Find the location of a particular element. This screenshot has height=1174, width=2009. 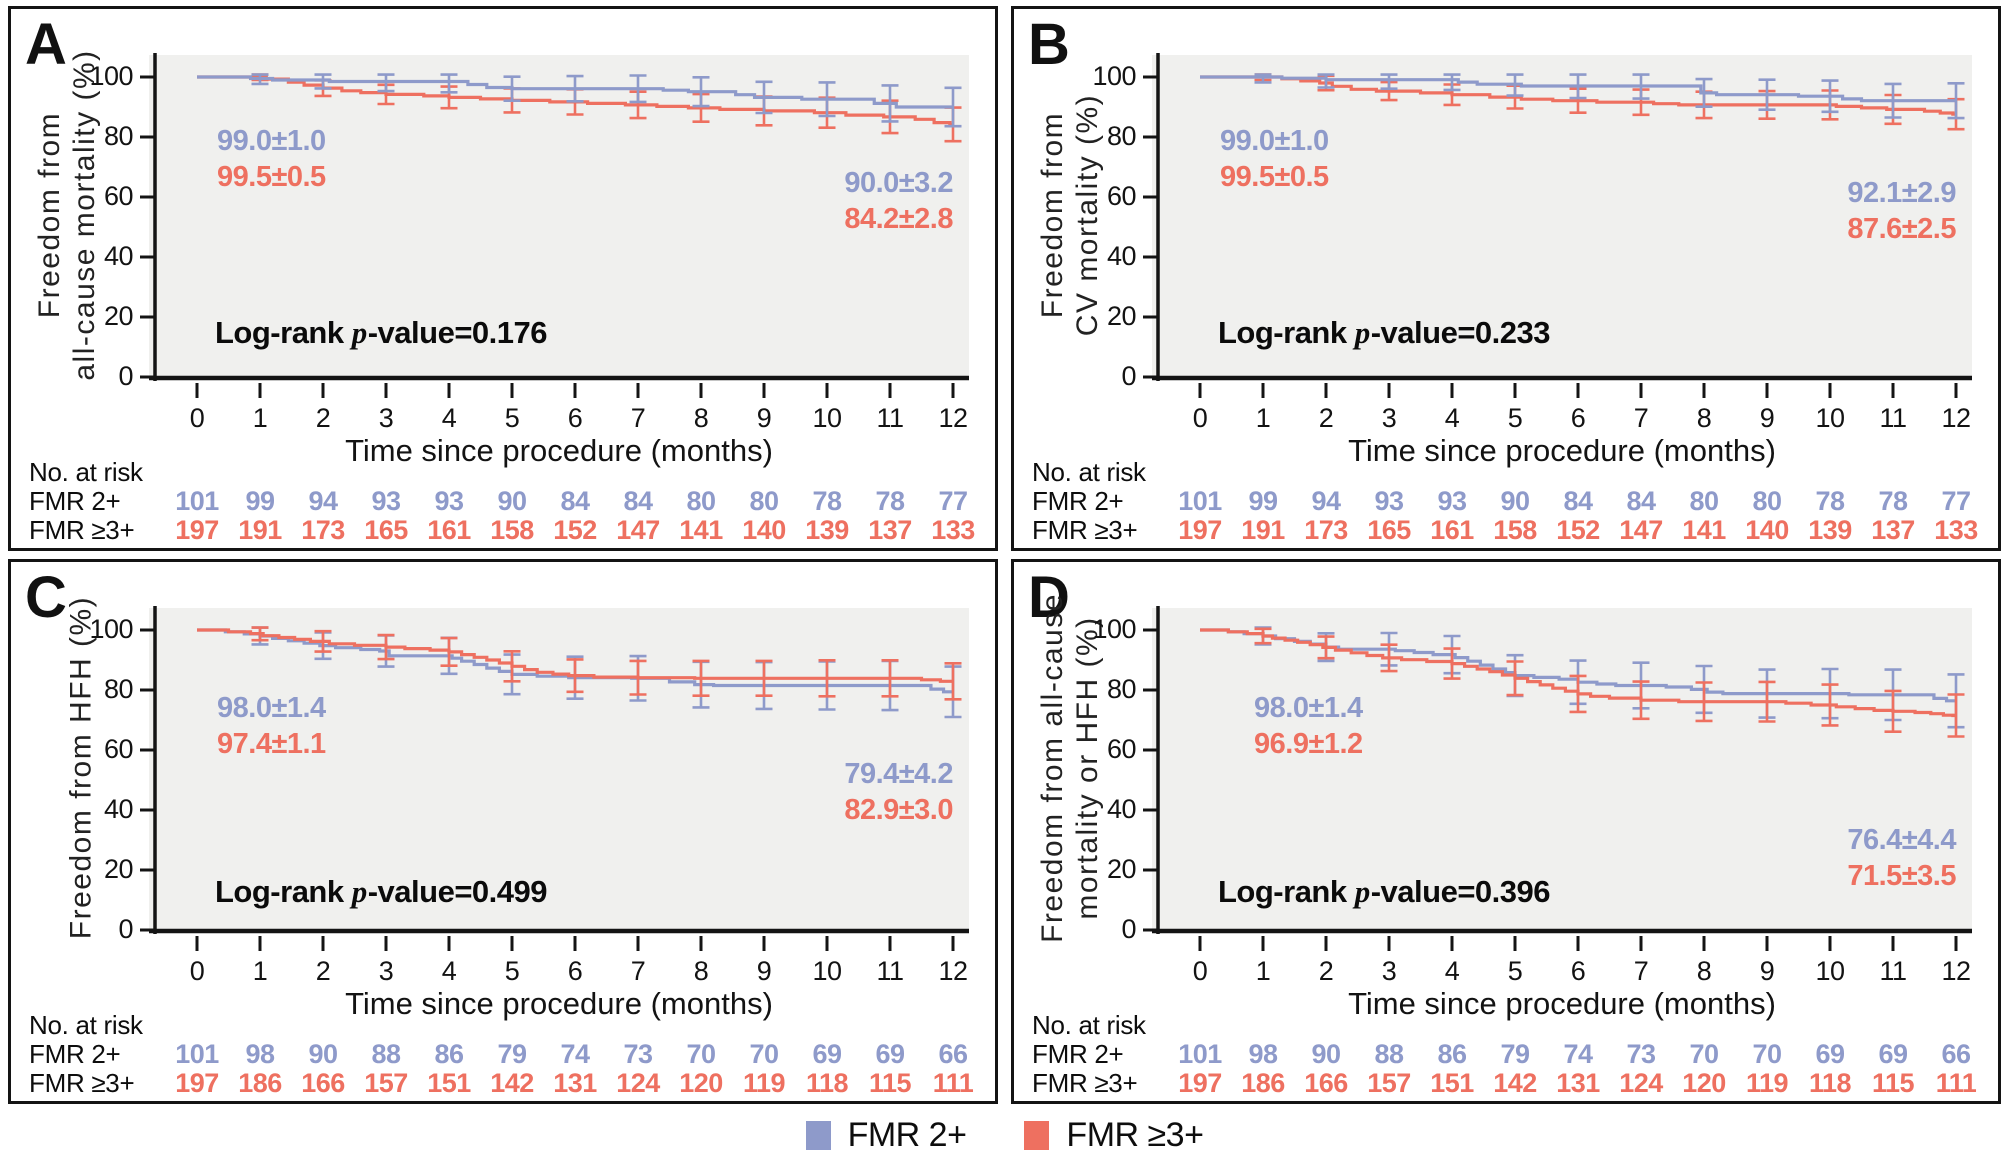

y-tick-60: 60 is located at coordinates (118, 196).